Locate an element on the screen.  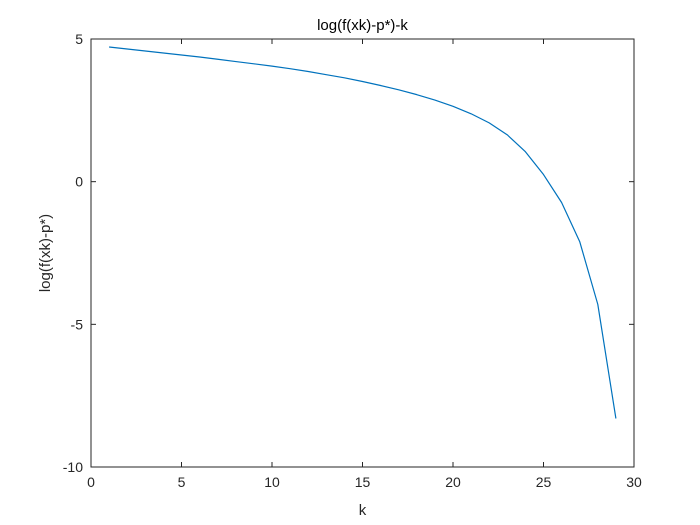
y-tick-label: -5 is located at coordinates (77, 324).